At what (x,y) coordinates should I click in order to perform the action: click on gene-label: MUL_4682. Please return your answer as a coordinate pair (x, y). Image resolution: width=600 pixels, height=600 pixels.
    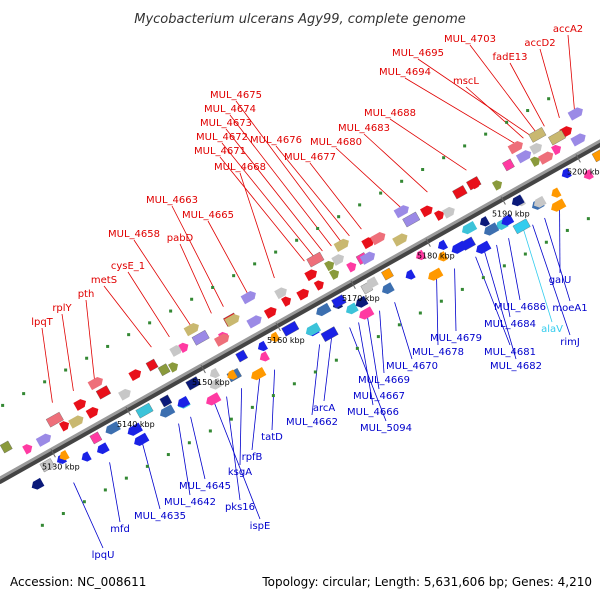
    Looking at the image, I should click on (516, 366).